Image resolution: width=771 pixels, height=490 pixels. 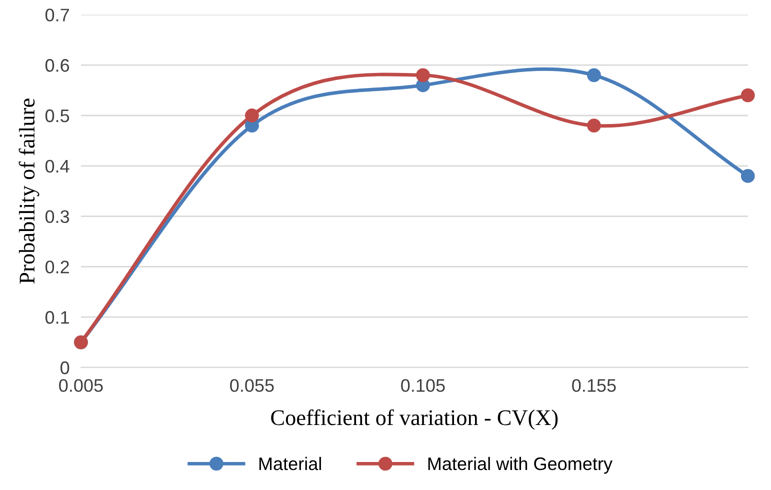 What do you see at coordinates (65, 367) in the screenshot?
I see `y-tick-label: 0` at bounding box center [65, 367].